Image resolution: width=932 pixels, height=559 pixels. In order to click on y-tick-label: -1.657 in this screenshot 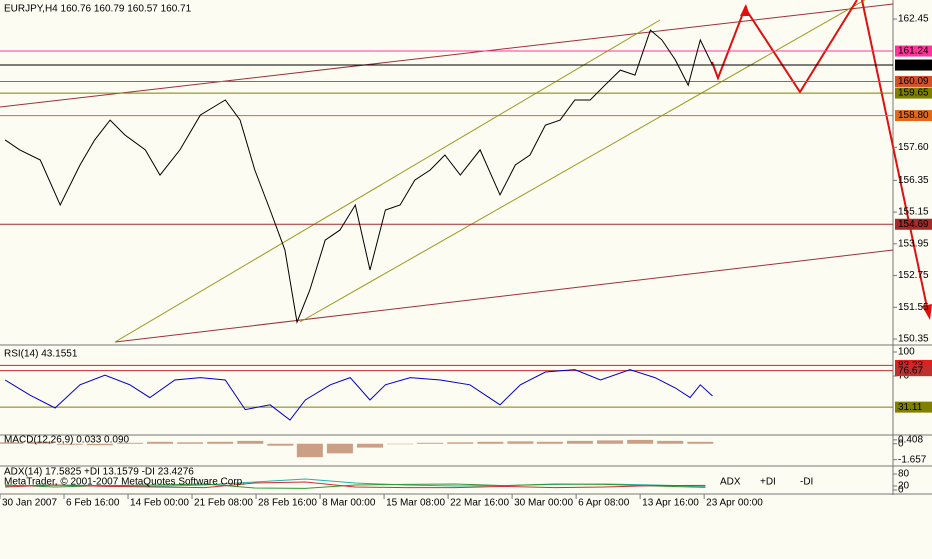, I will do `click(912, 459)`.